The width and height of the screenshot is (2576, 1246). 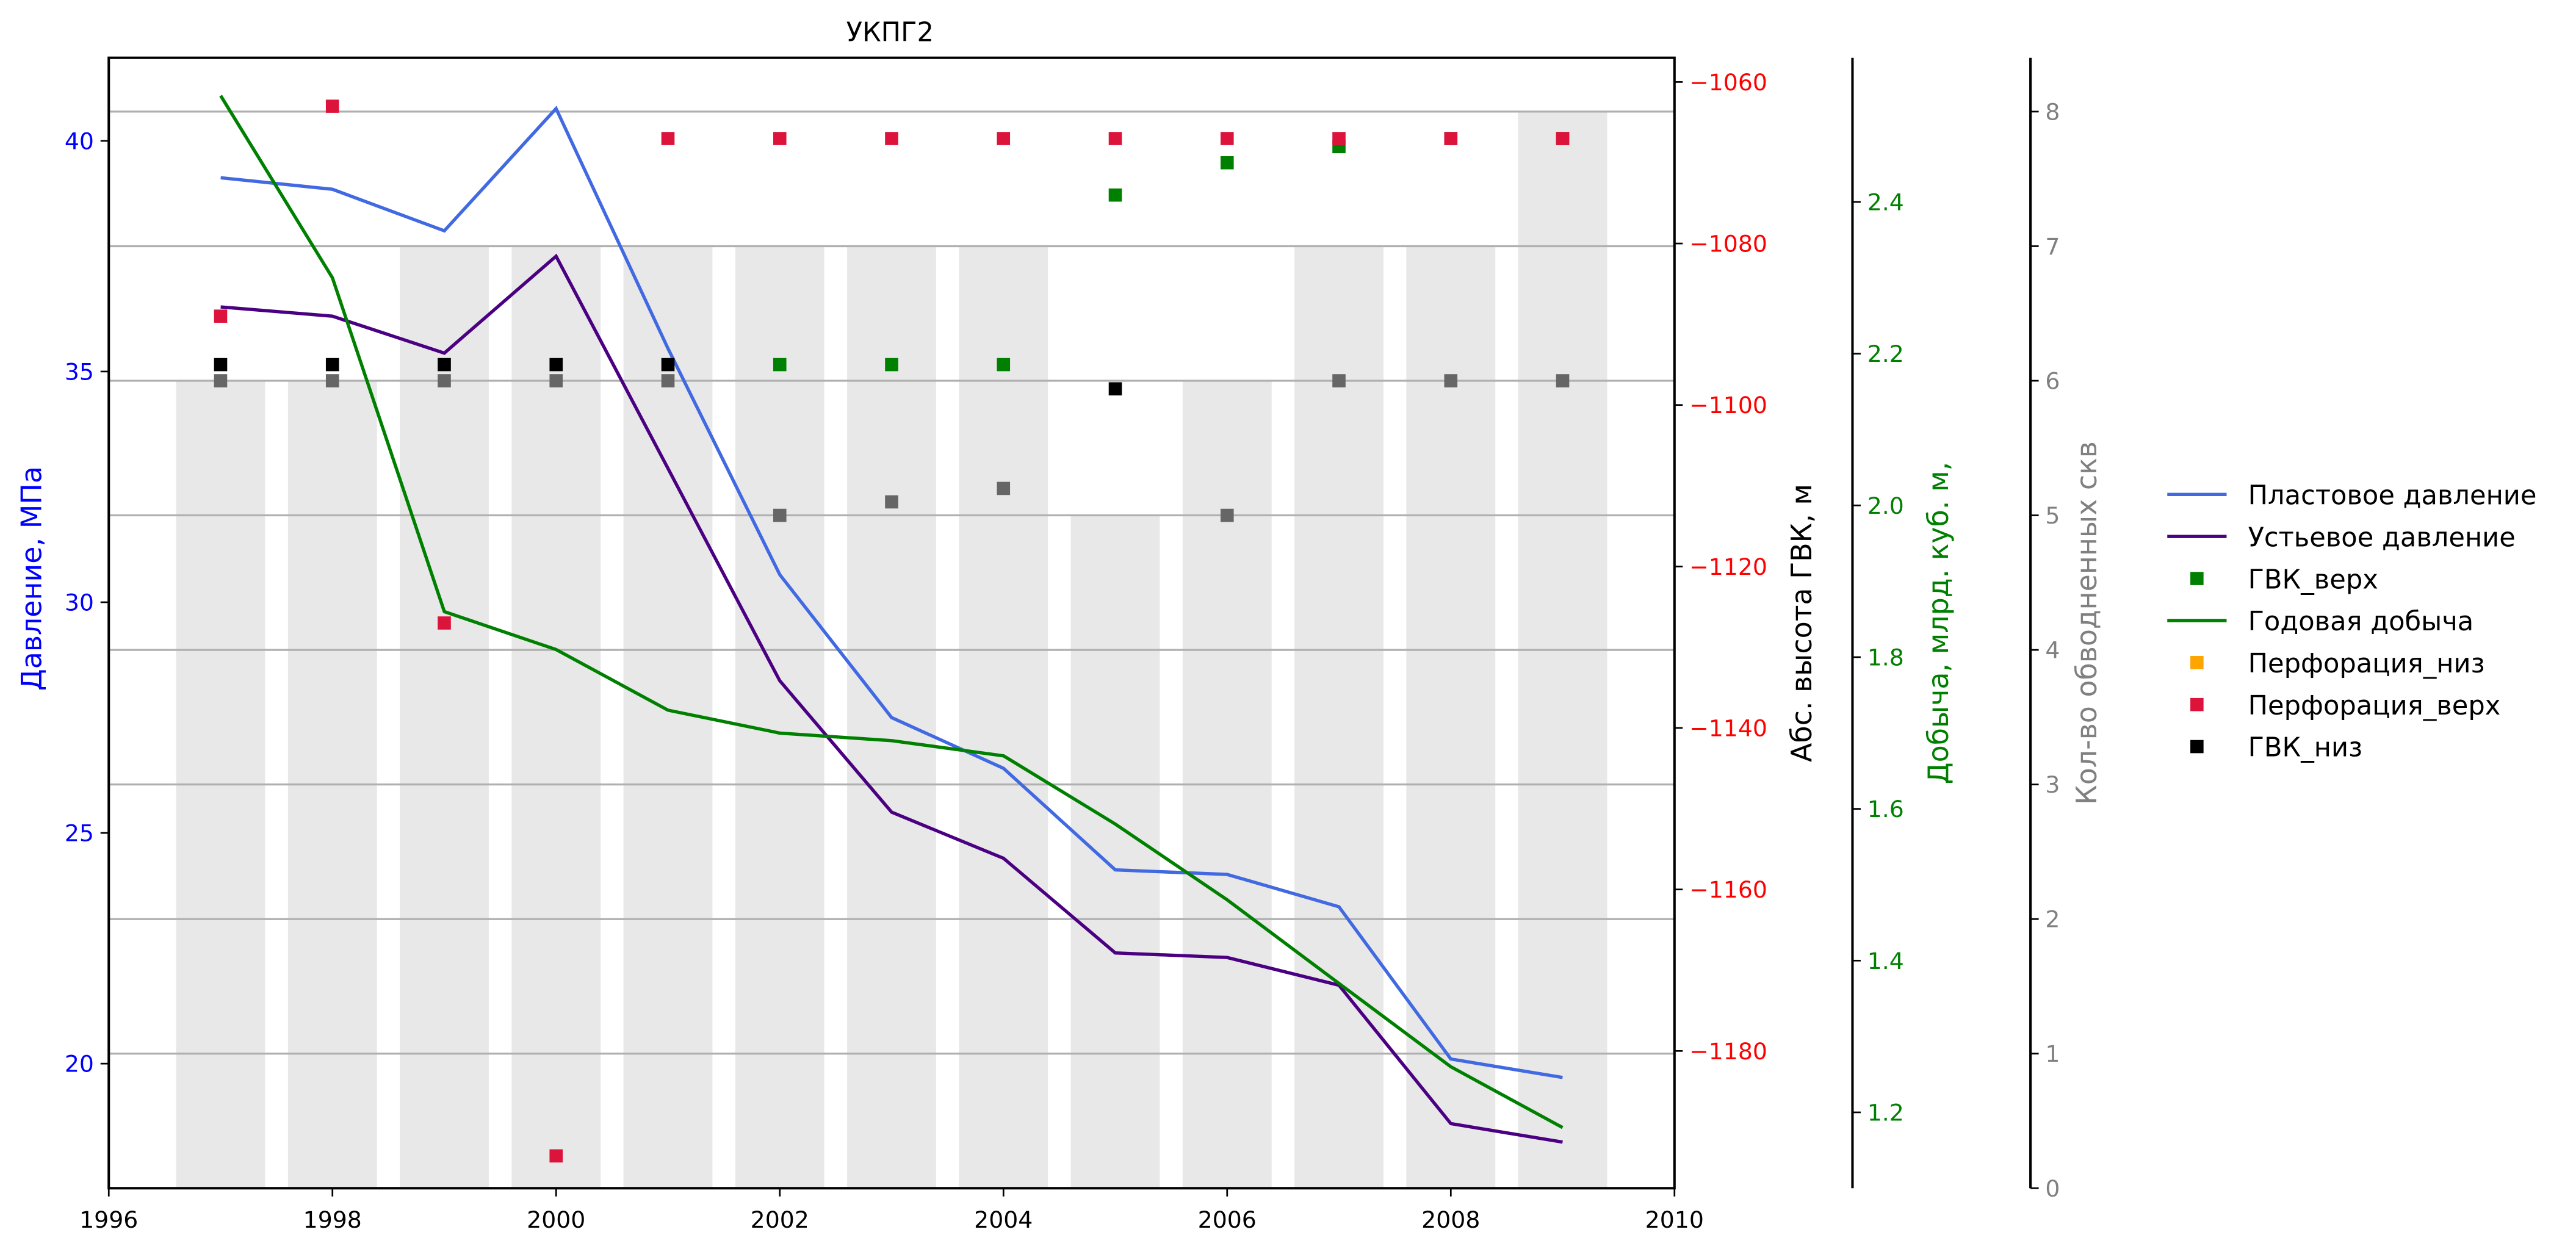 What do you see at coordinates (2305, 748) in the screenshot?
I see `legend-label: ГВК_низ` at bounding box center [2305, 748].